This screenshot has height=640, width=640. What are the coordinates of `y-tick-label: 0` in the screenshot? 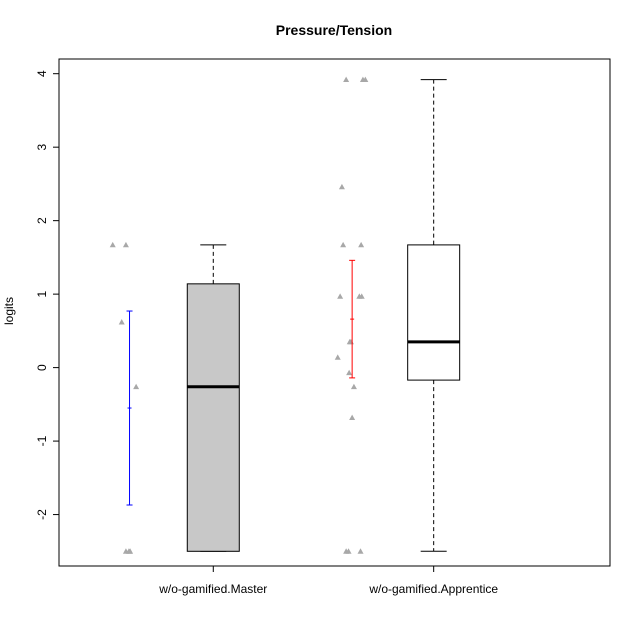 It's located at (42, 367).